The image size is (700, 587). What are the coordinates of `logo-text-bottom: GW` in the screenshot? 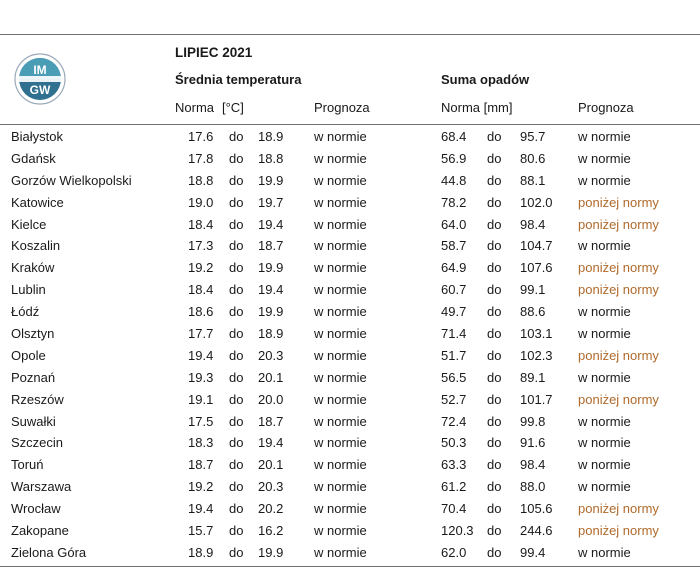 It's located at (40, 90).